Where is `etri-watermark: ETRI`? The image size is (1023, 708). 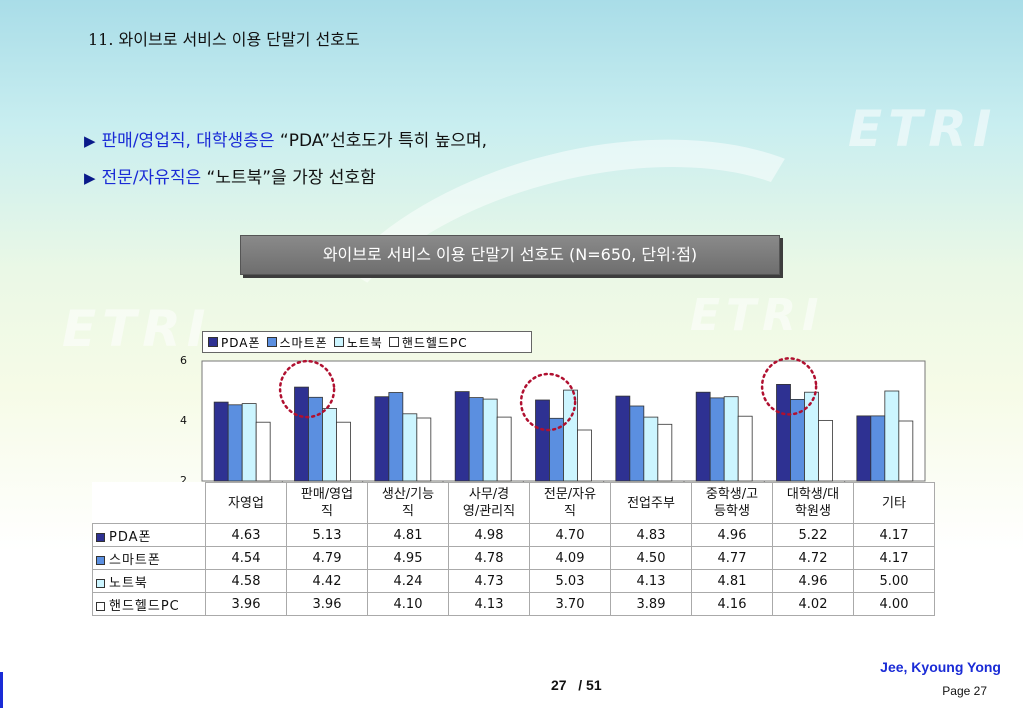
etri-watermark: ETRI is located at coordinates (137, 329).